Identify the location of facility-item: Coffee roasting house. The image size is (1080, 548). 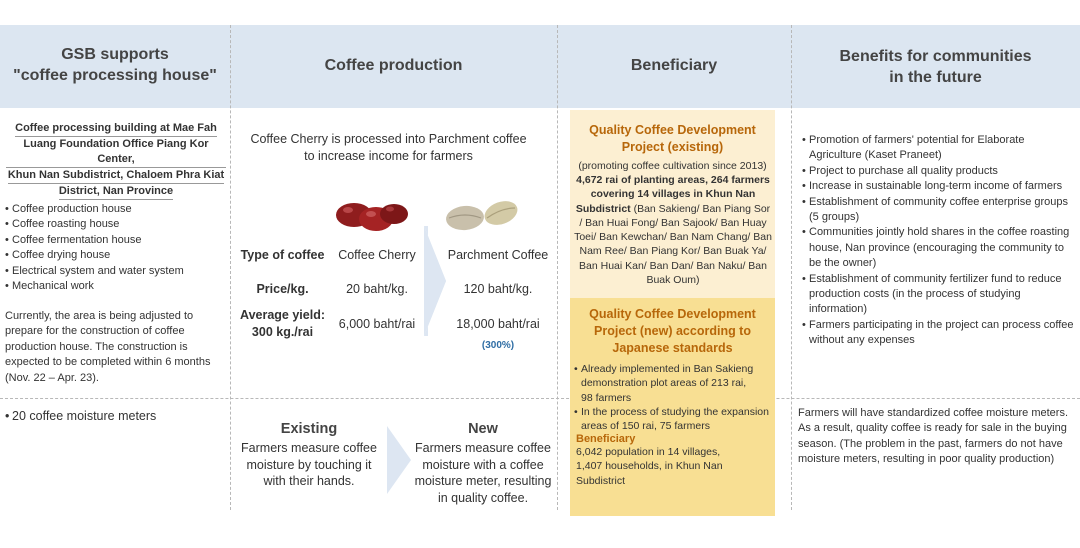
(116, 225).